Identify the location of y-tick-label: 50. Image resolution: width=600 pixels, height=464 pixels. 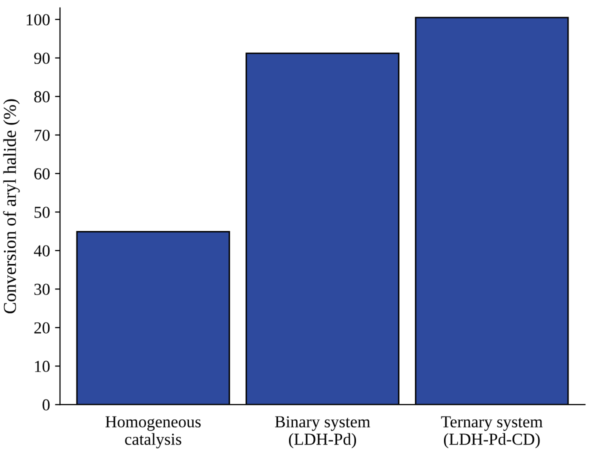
(42, 212).